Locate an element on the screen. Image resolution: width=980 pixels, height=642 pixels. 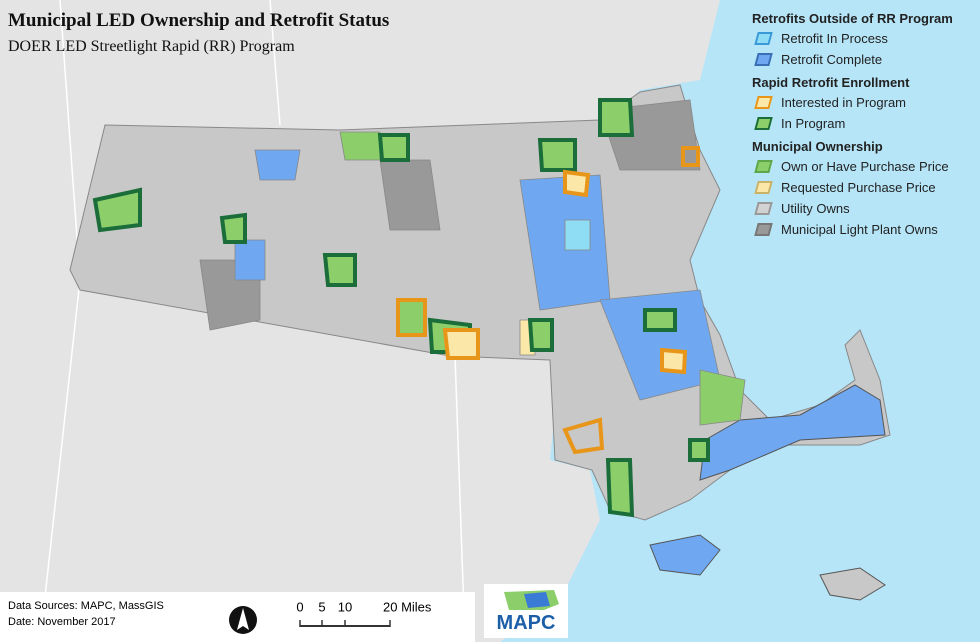
legend-group-title: Retrofits Outside of RR Program is located at coordinates (852, 18).